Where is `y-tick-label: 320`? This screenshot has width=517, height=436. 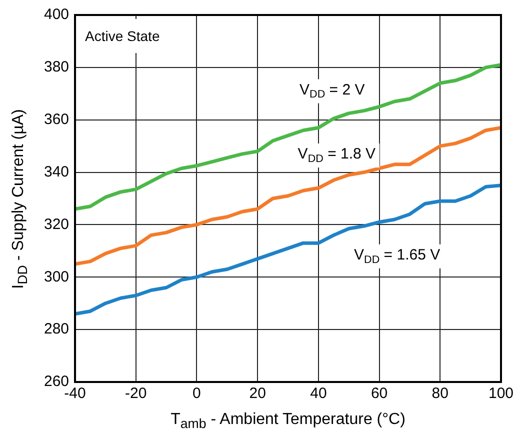
y-tick-label: 320 is located at coordinates (57, 224).